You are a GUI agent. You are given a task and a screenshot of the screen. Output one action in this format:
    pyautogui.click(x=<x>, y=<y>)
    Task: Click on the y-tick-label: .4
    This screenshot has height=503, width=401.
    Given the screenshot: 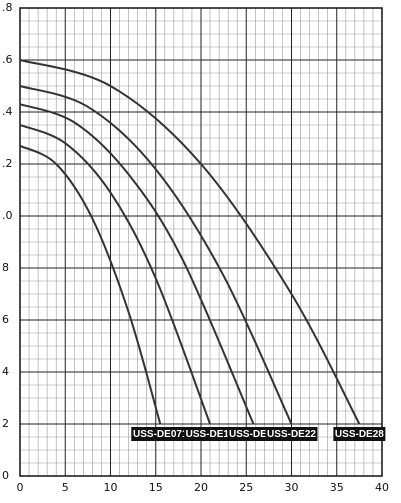 What is the action you would take?
    pyautogui.click(x=7, y=111)
    